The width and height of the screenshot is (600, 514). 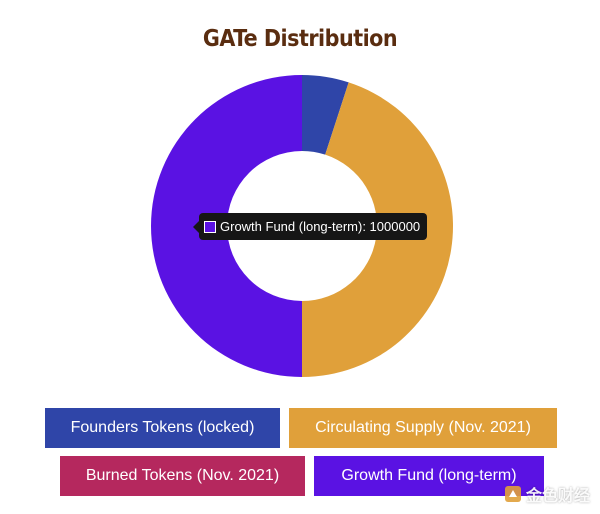 I want to click on donut-slice-founders-tokens-locked, so click(x=325, y=115).